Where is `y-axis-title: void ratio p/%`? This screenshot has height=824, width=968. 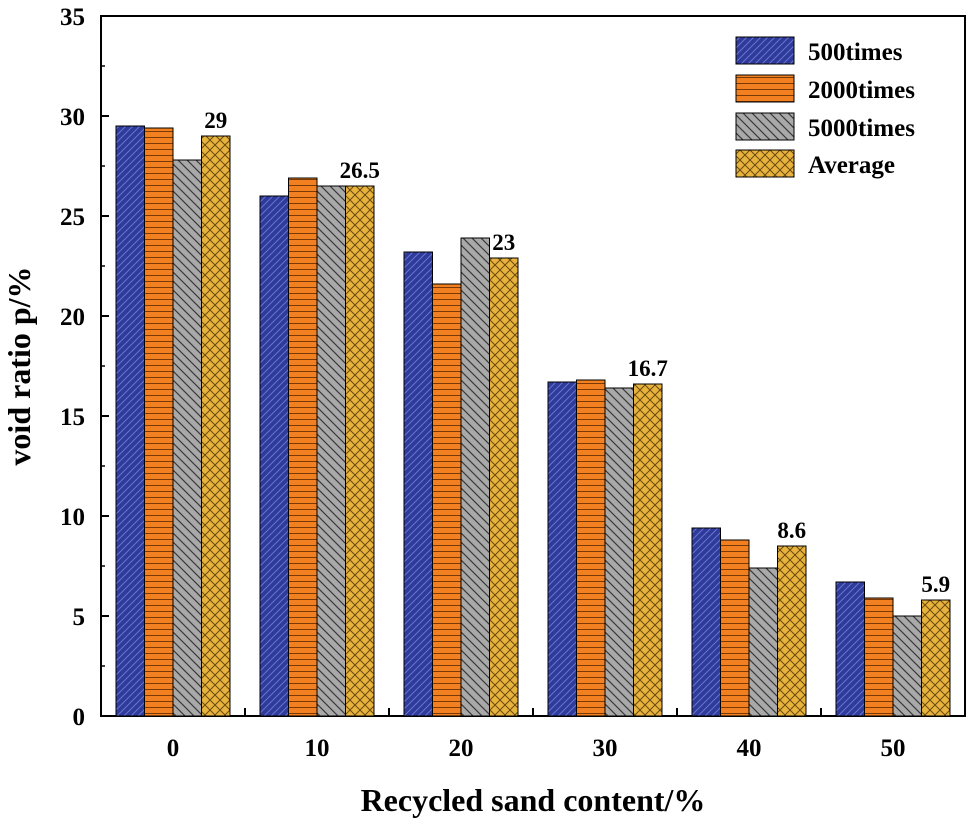
y-axis-title: void ratio p/% is located at coordinates (19, 365).